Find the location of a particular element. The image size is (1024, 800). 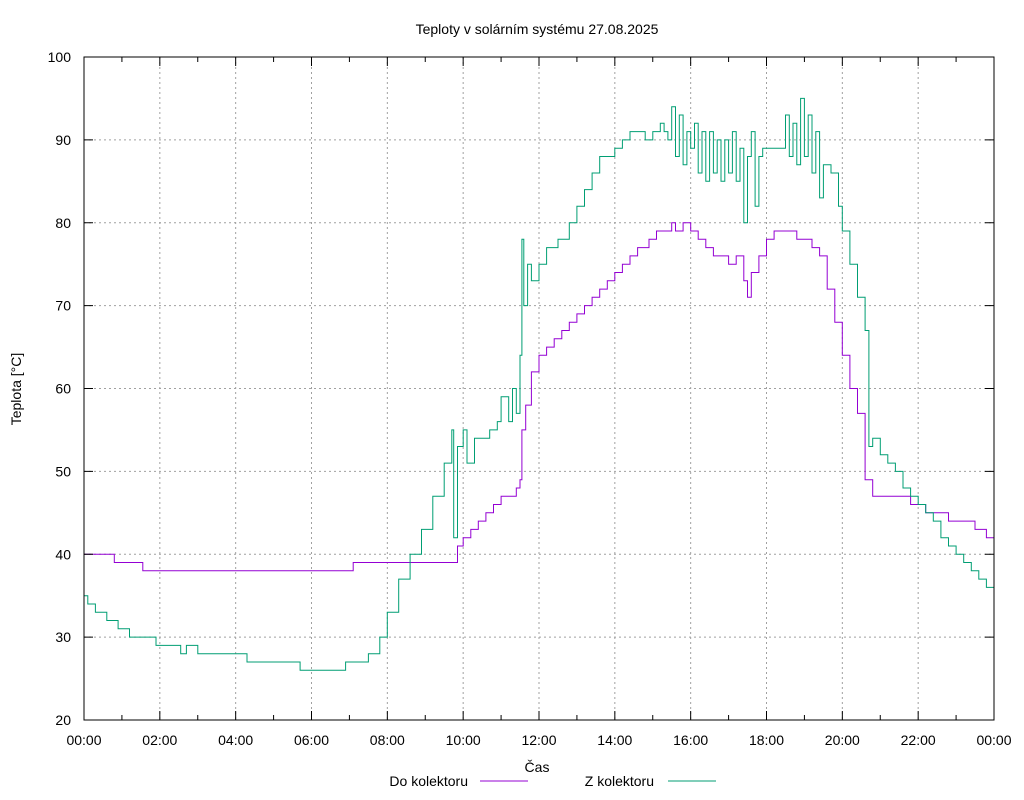

x-axis-title: Čas is located at coordinates (537, 767).